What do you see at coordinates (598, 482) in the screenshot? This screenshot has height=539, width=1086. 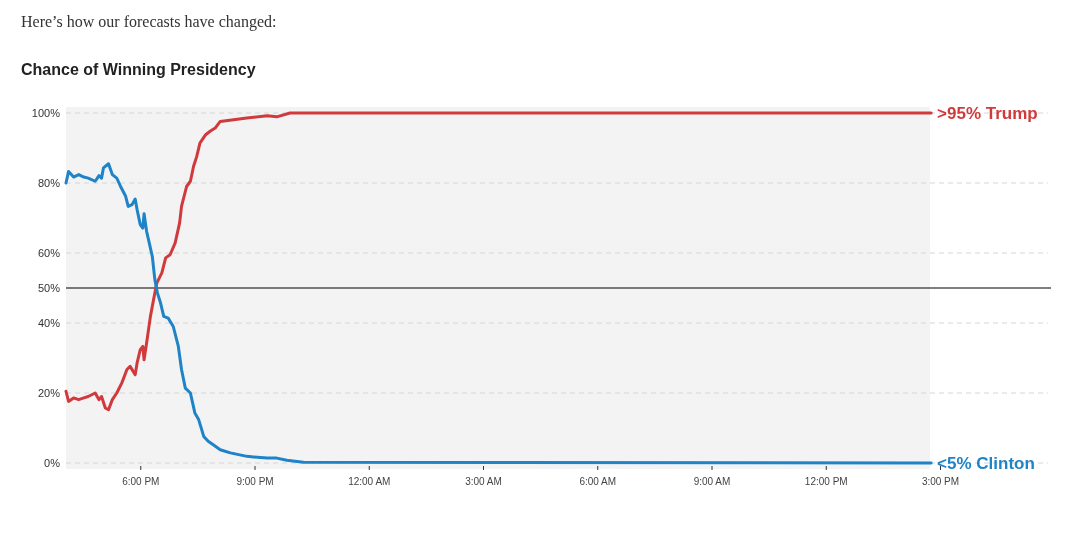 I see `x-tick-label: 6:00 AM` at bounding box center [598, 482].